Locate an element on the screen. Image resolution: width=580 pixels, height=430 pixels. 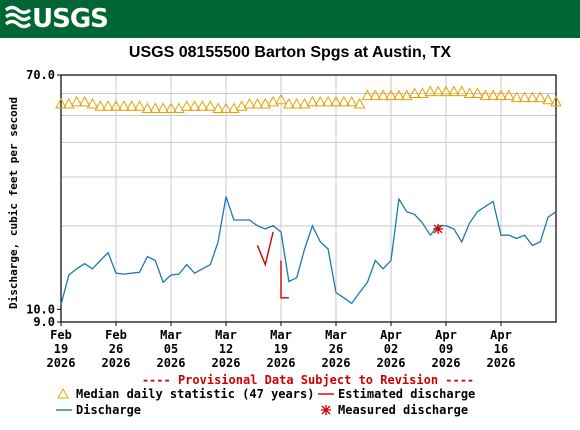
legend-asterisk-icon is located at coordinates (326, 410).